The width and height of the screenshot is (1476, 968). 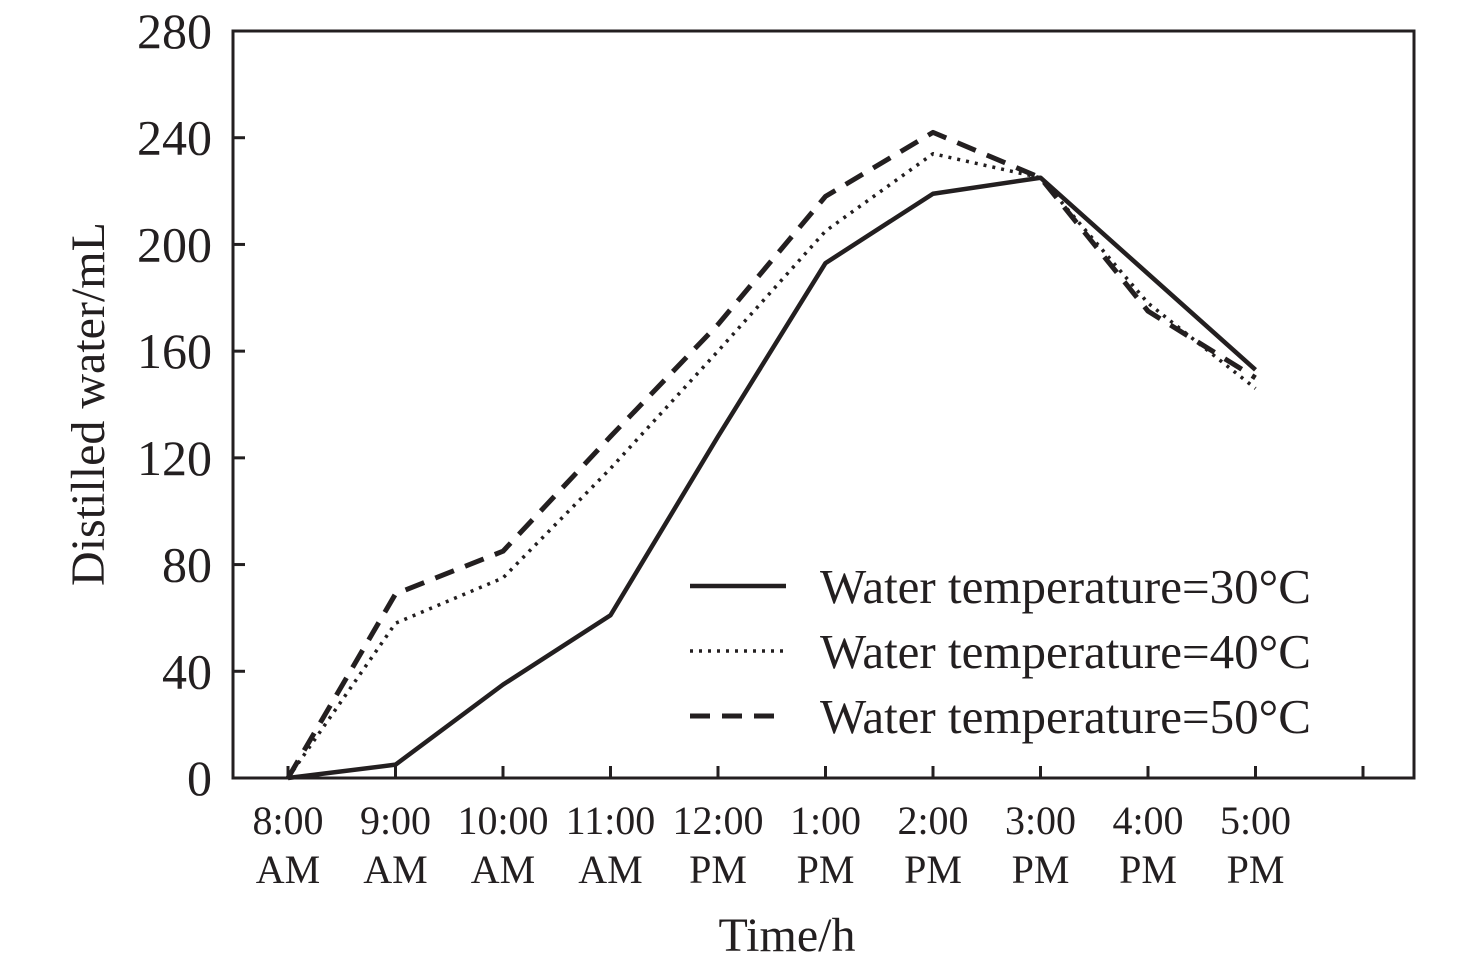 I want to click on y-tick-label: 160, so click(x=174, y=351).